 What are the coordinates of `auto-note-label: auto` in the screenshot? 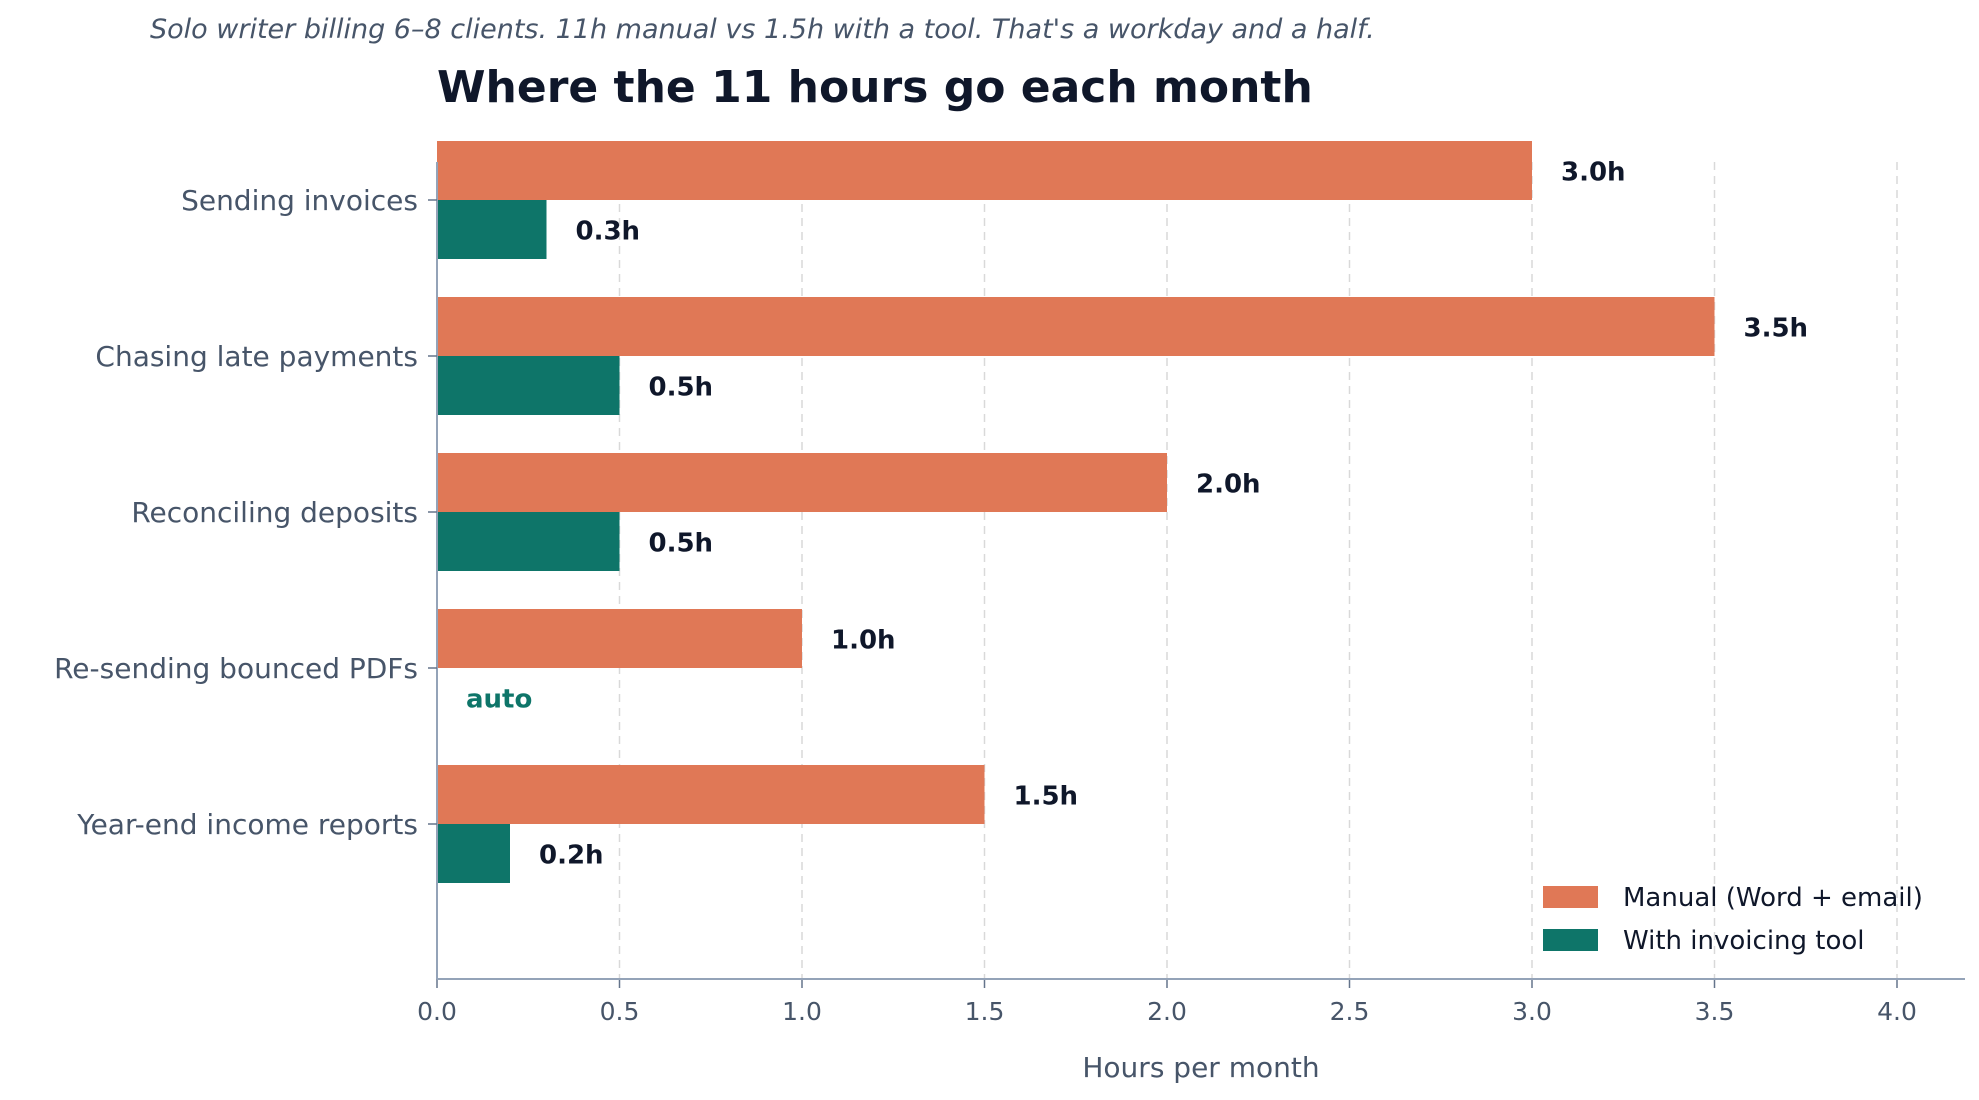 It's located at (499, 700).